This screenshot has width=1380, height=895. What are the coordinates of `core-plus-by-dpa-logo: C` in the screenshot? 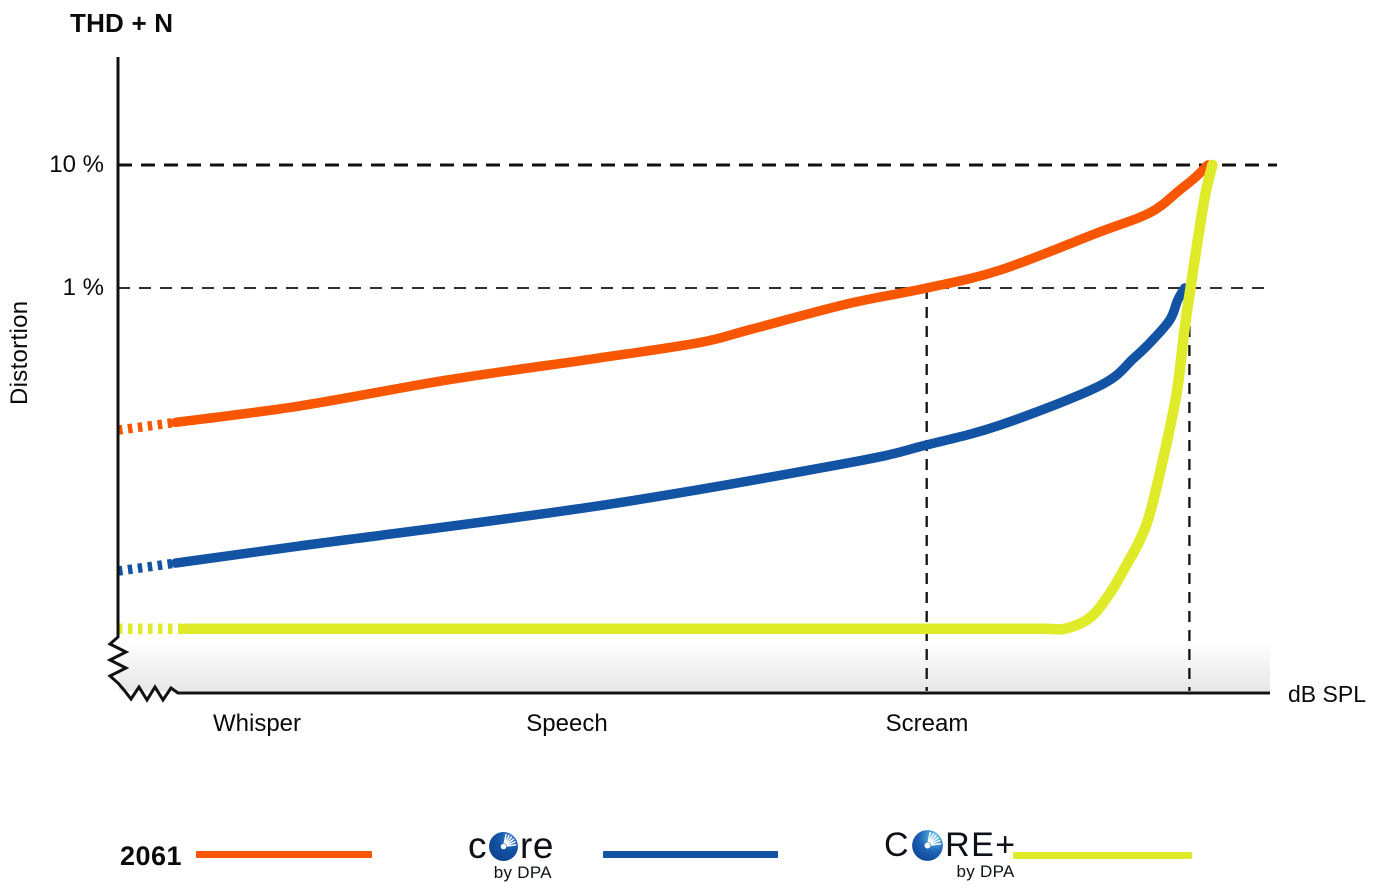 It's located at (950, 855).